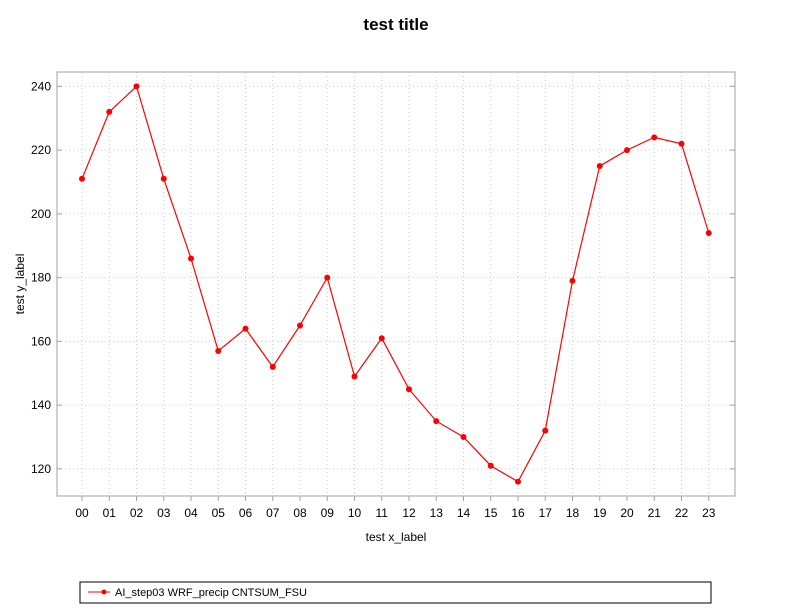 Image resolution: width=792 pixels, height=612 pixels. What do you see at coordinates (464, 513) in the screenshot?
I see `x-tick-label: 14` at bounding box center [464, 513].